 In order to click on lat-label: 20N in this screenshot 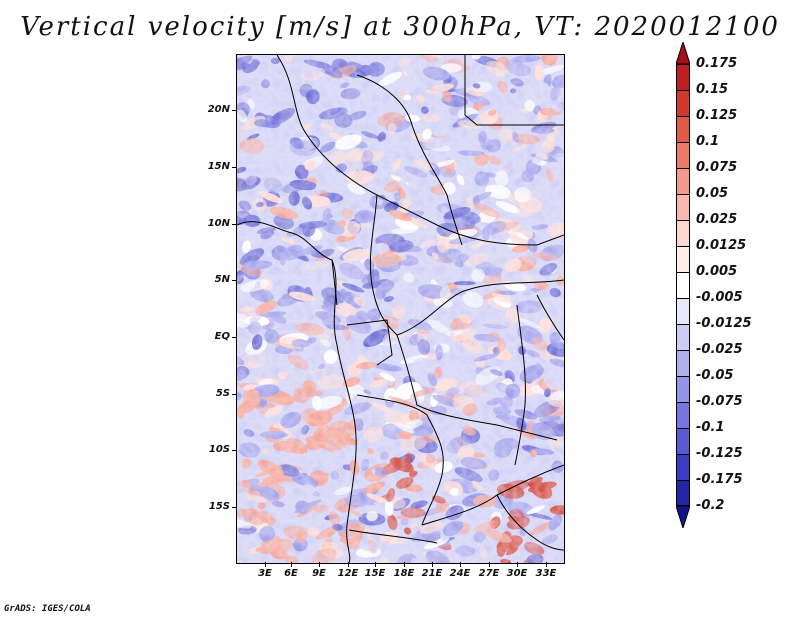, I will do `click(218, 109)`.